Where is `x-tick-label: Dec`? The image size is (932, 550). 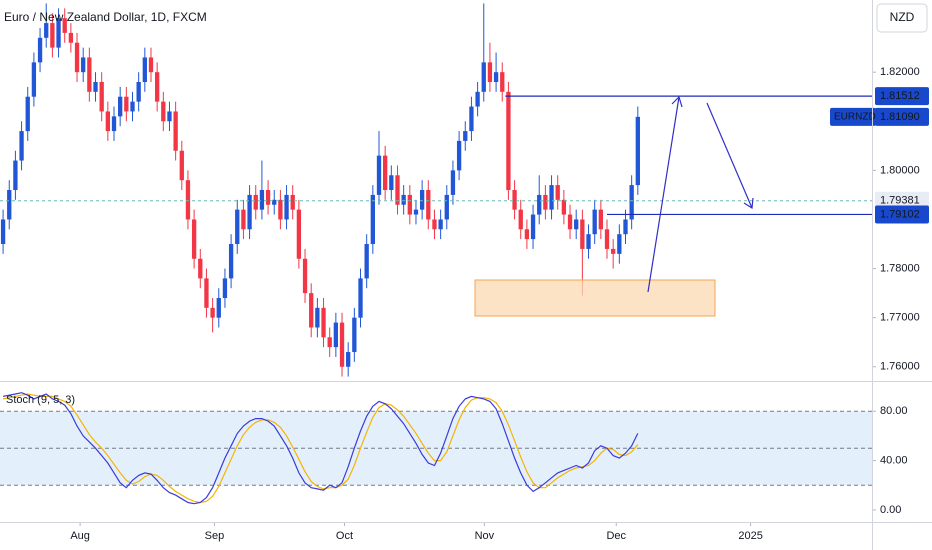 x-tick-label: Dec is located at coordinates (616, 536).